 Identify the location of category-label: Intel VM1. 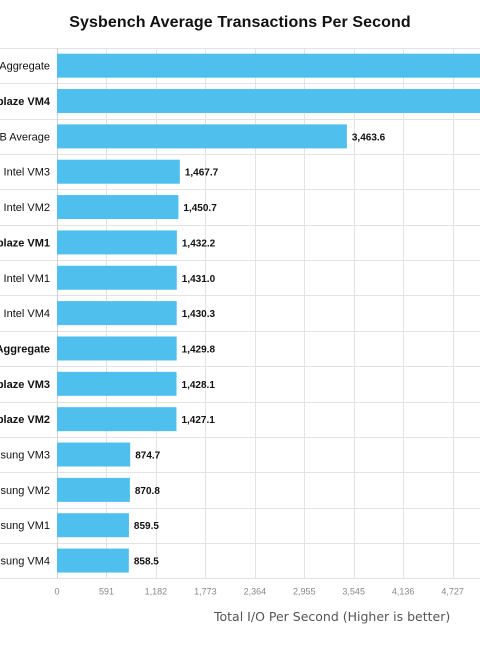
(27, 279).